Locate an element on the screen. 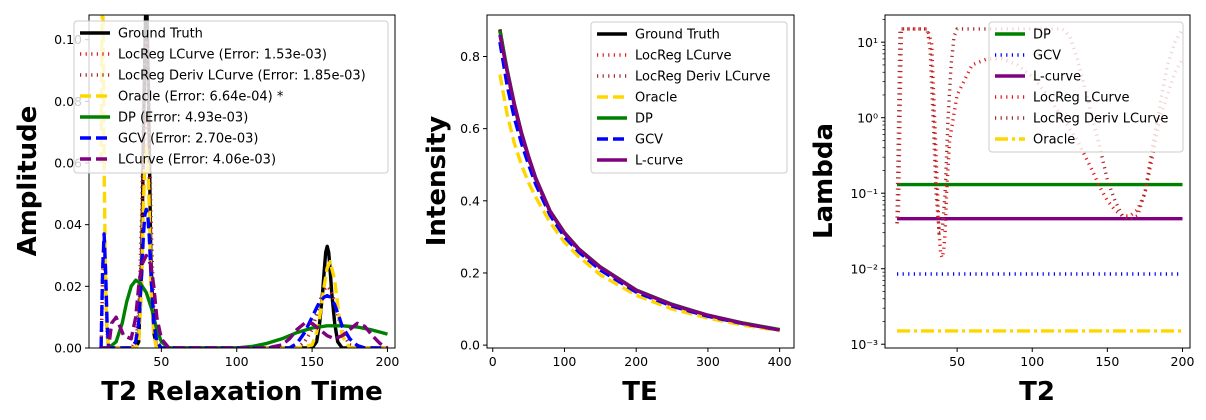 The height and width of the screenshot is (420, 1206). series-line-locreg-lcurve is located at coordinates (1039, 143).